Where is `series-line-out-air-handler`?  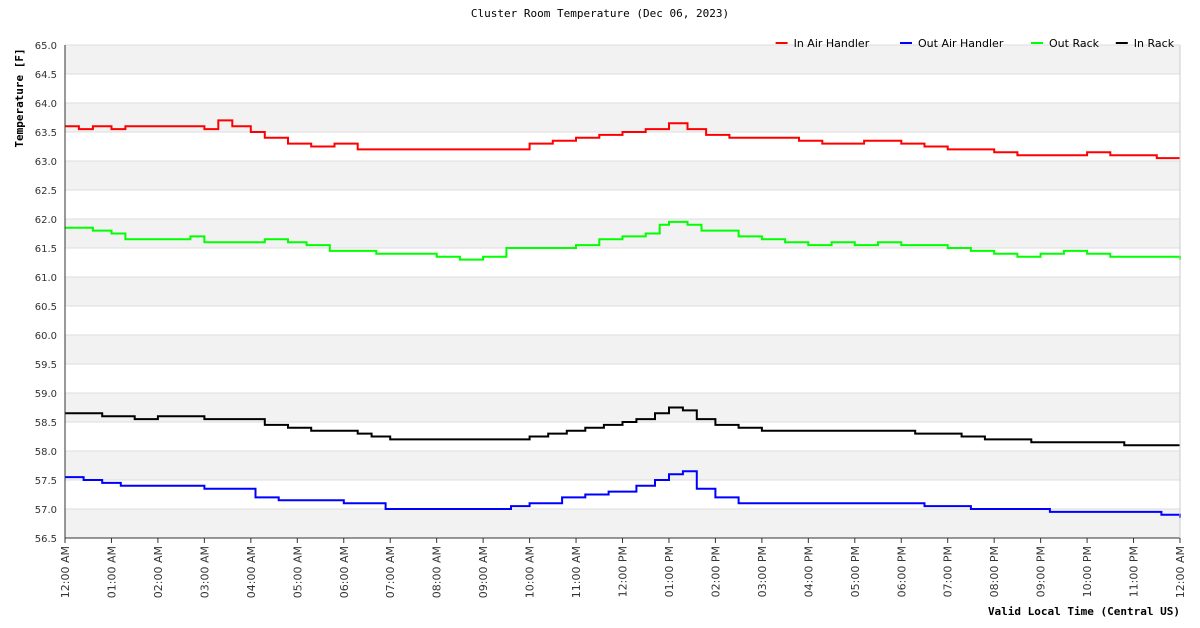 series-line-out-air-handler is located at coordinates (623, 494).